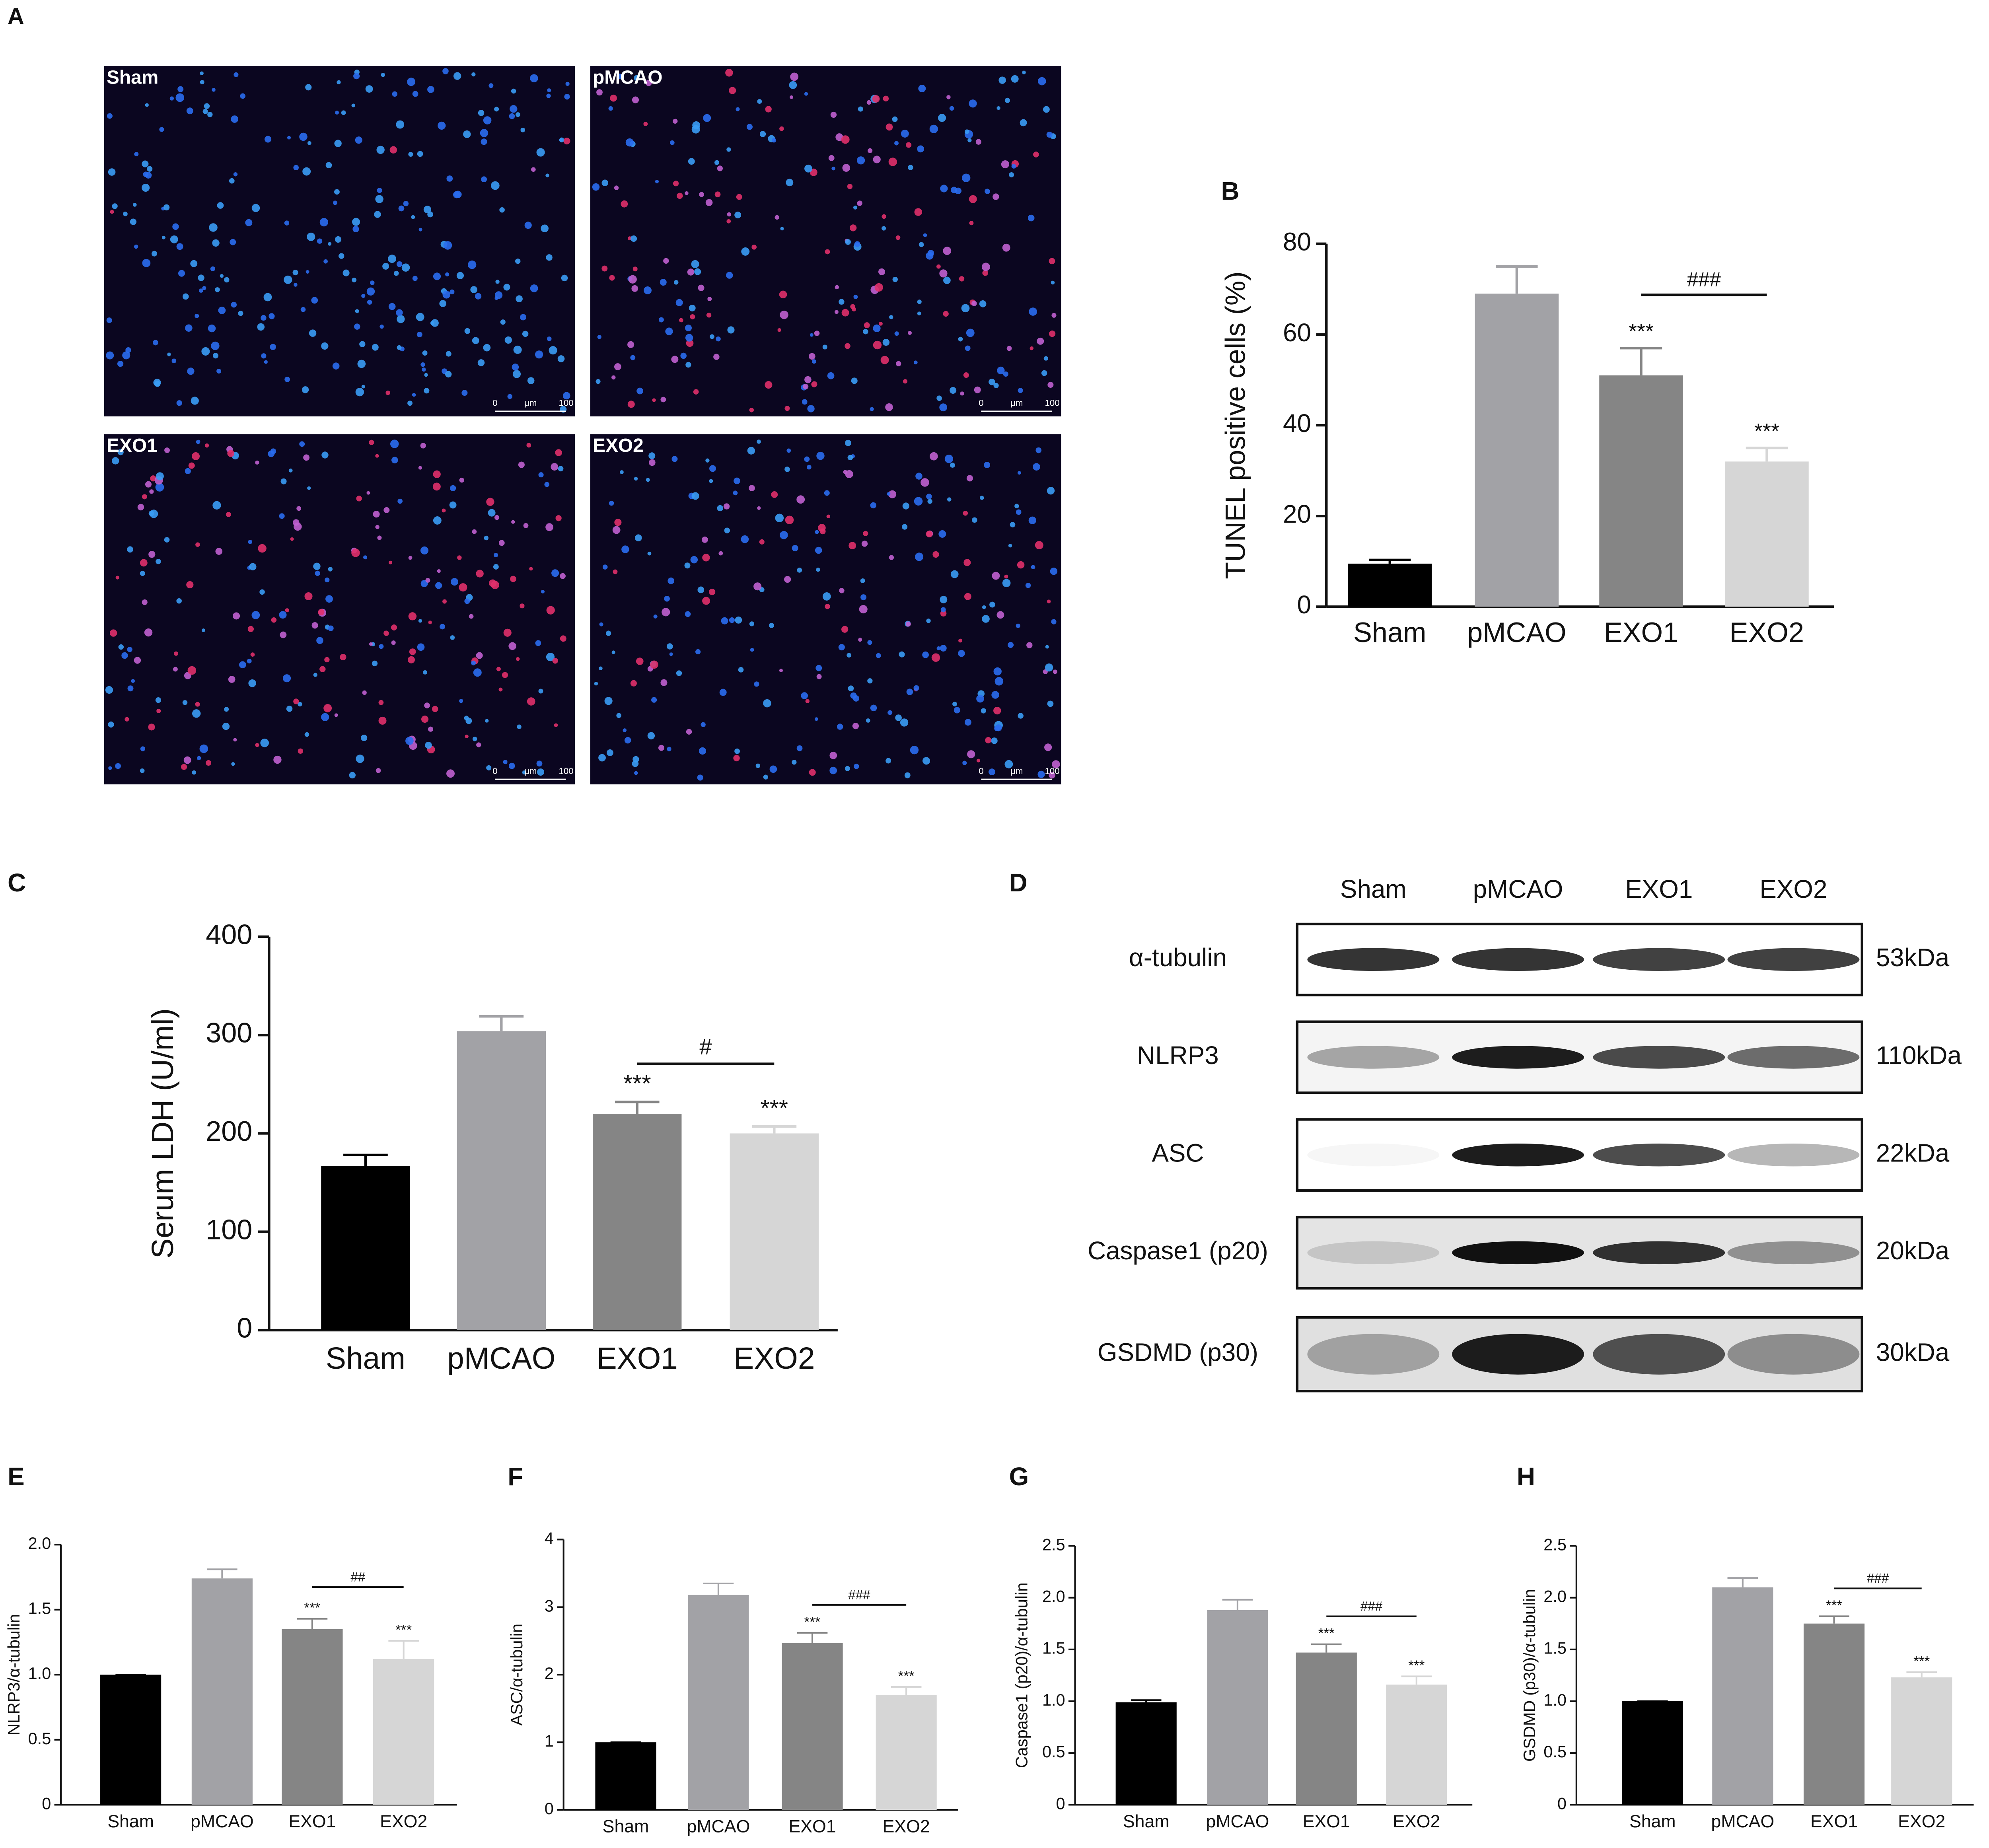 This screenshot has width=1989, height=1848. What do you see at coordinates (626, 1826) in the screenshot?
I see `x-tick-label: Sham` at bounding box center [626, 1826].